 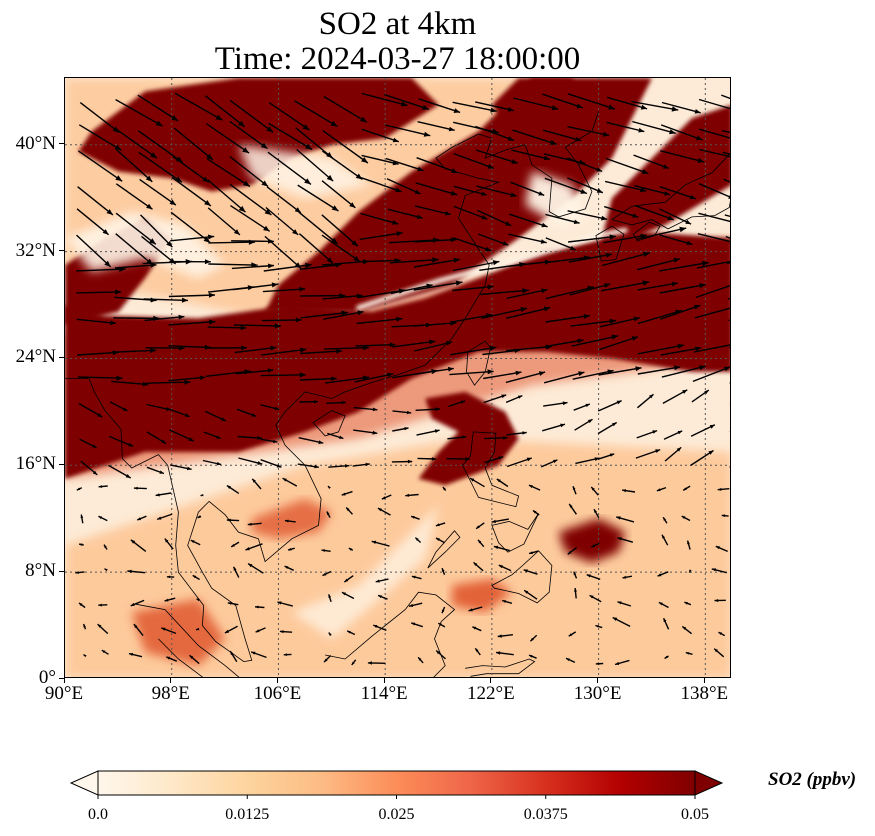 I want to click on colorbar-tick-label: 0.05, so click(x=695, y=814).